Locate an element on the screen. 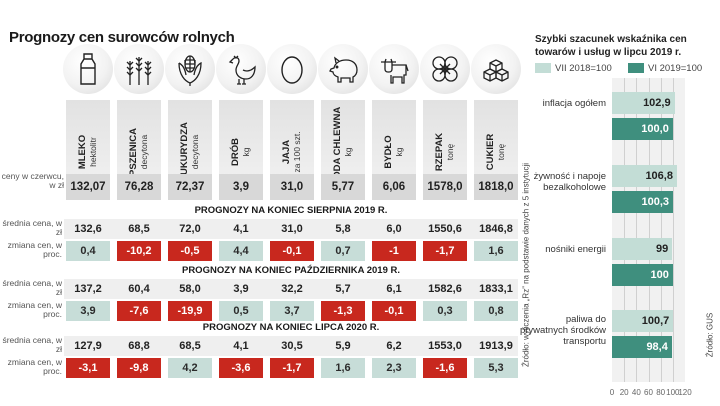  bar-vii-2018: 100,7 is located at coordinates (643, 321).